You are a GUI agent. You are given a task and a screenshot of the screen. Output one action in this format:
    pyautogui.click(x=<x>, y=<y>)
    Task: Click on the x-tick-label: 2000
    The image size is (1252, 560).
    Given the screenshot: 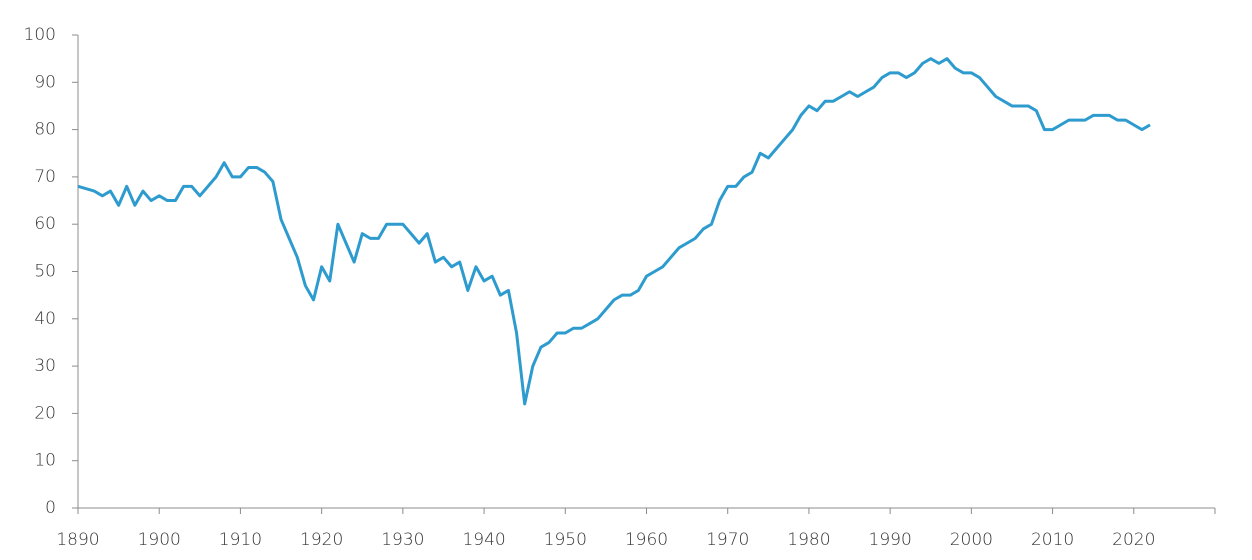 What is the action you would take?
    pyautogui.click(x=971, y=540)
    